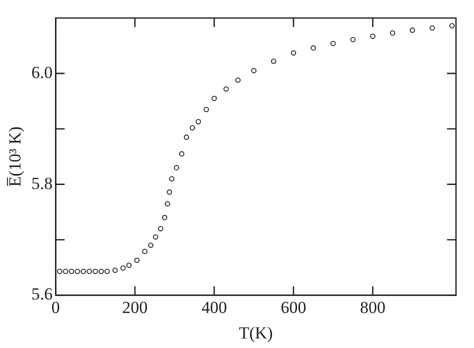 The width and height of the screenshot is (474, 348). Describe the element at coordinates (55, 307) in the screenshot. I see `x-tick-label: 0` at that location.